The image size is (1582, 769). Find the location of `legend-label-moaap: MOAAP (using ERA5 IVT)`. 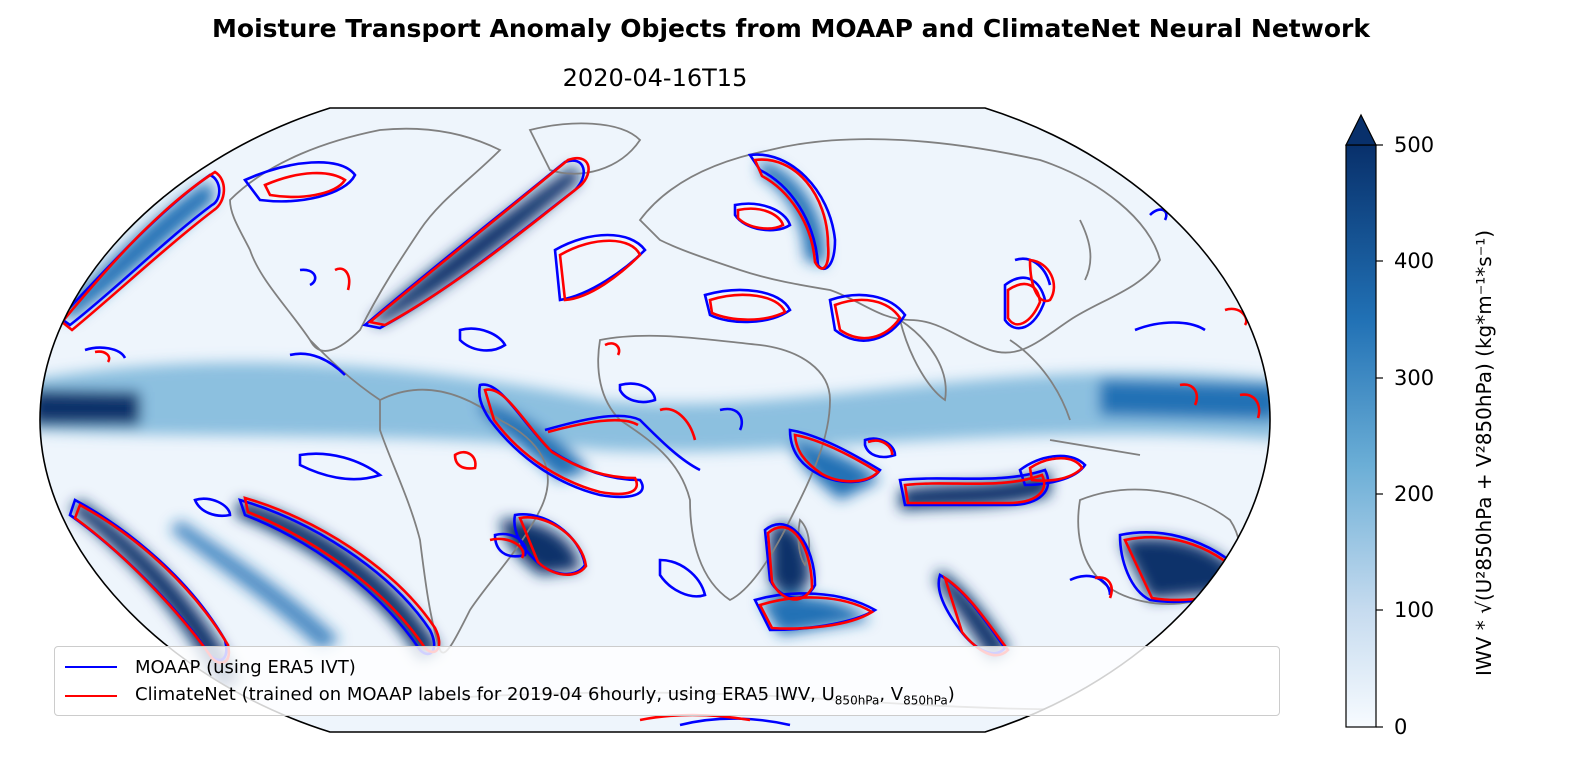

legend-label-moaap: MOAAP (using ERA5 IVT) is located at coordinates (245, 667).